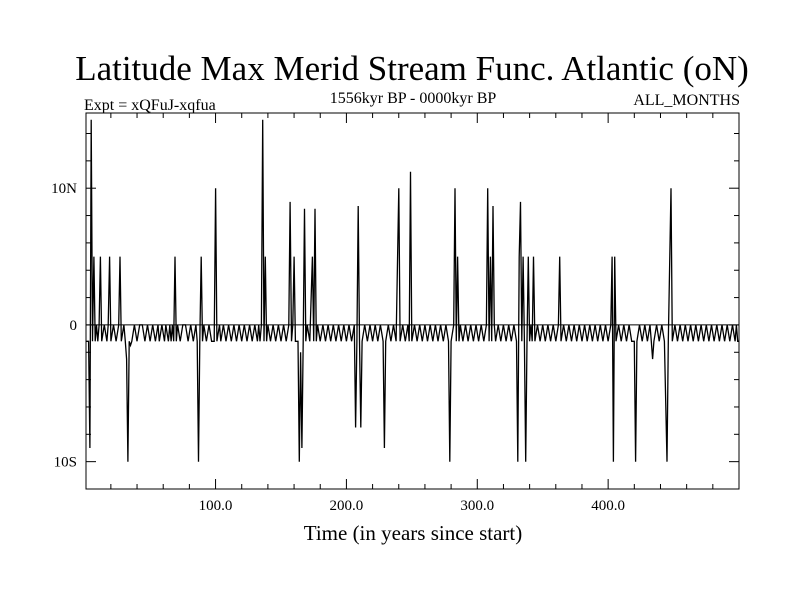 The image size is (800, 600). Describe the element at coordinates (477, 506) in the screenshot. I see `x-tick-label: 300.0` at that location.